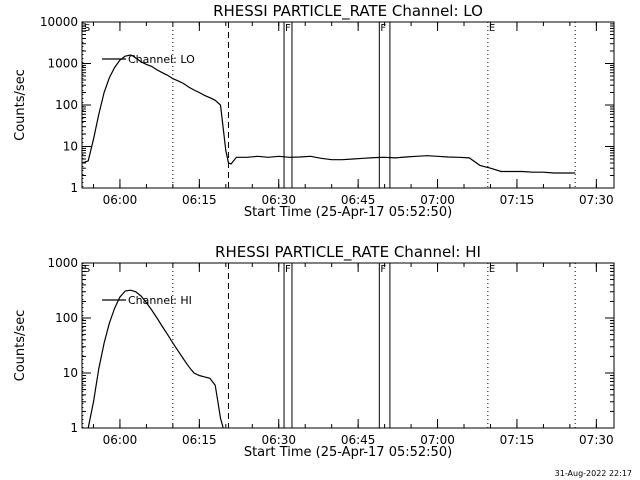 The width and height of the screenshot is (640, 480). What do you see at coordinates (155, 359) in the screenshot?
I see `series-line` at bounding box center [155, 359].